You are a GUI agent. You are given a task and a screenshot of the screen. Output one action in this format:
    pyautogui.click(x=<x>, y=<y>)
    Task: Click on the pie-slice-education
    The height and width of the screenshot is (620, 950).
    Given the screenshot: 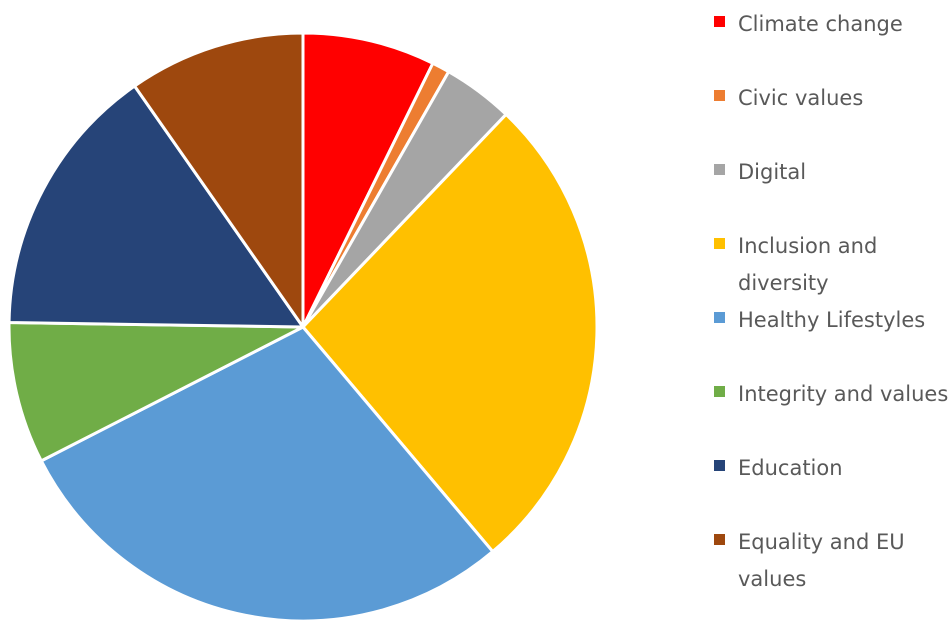 What is the action you would take?
    pyautogui.click(x=156, y=206)
    